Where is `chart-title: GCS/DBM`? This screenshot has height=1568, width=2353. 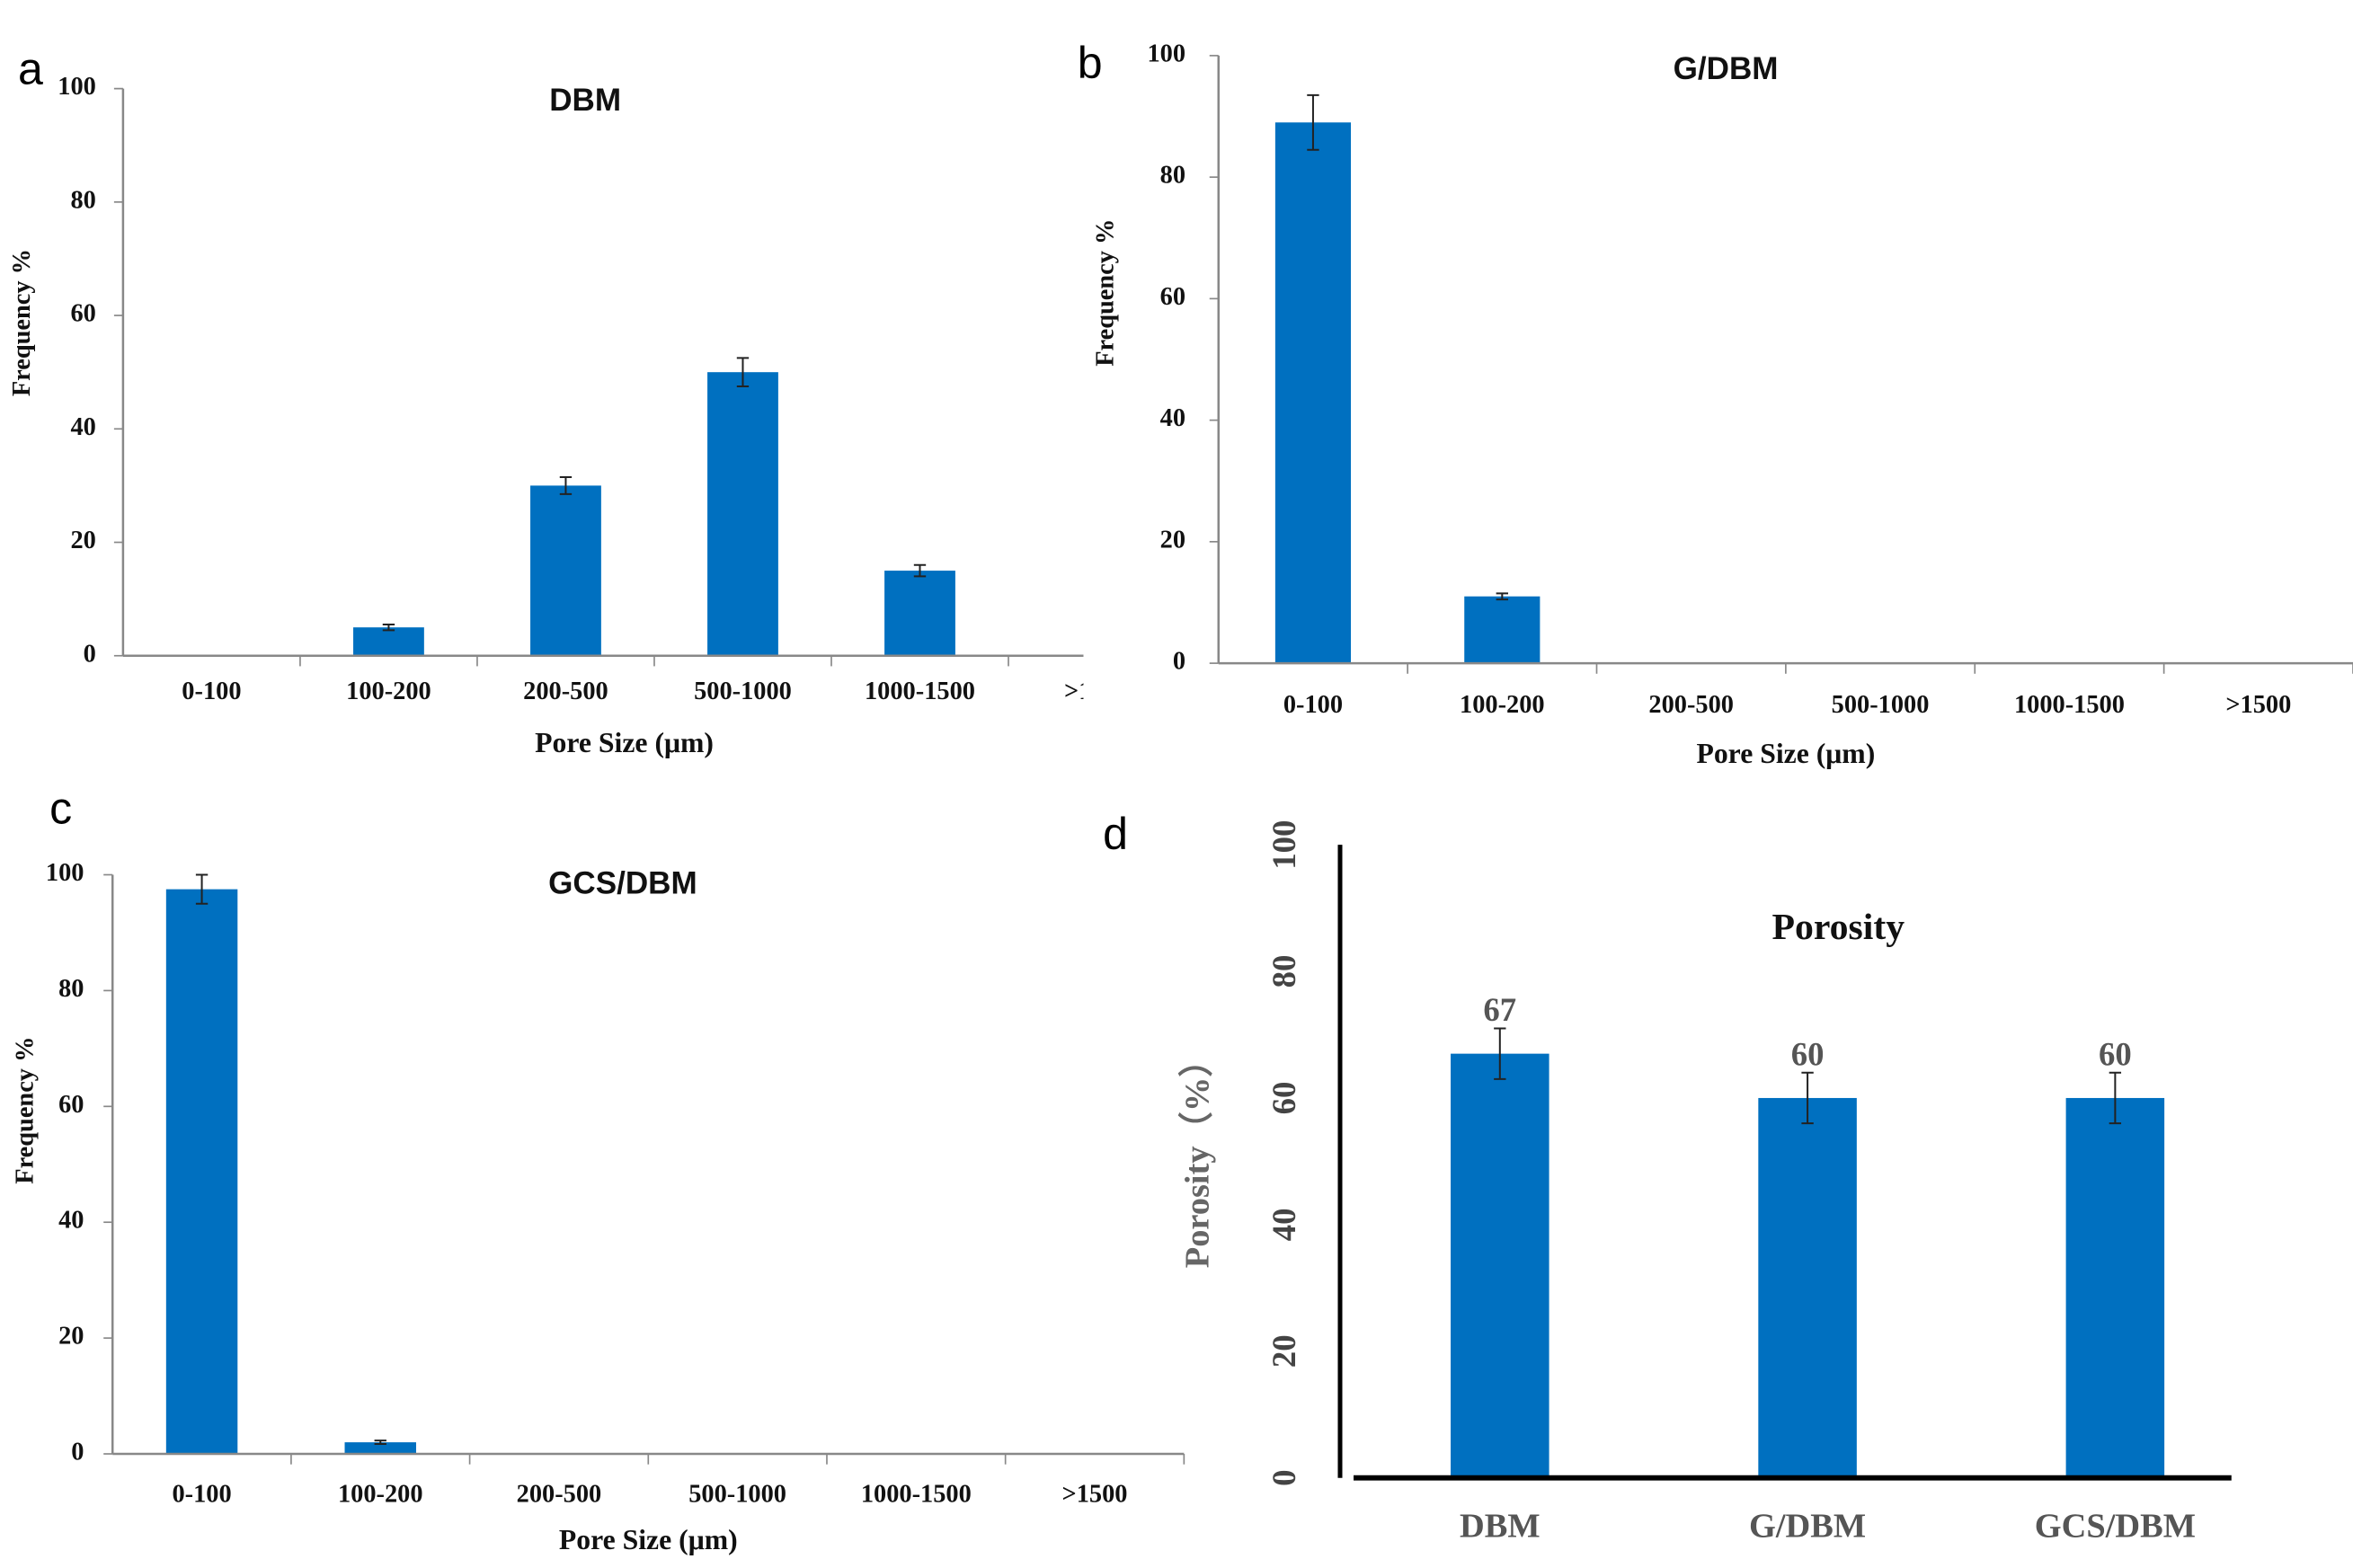
chart-title: GCS/DBM is located at coordinates (622, 883).